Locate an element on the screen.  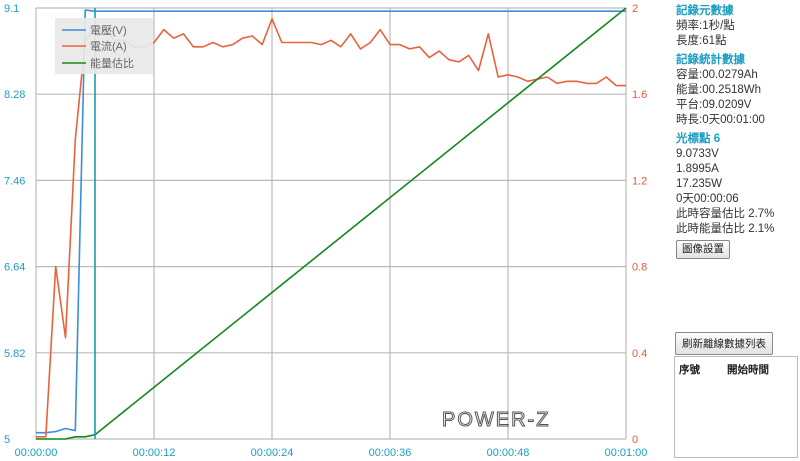
y-left-tick-label: 9.1 is located at coordinates (11, 9).